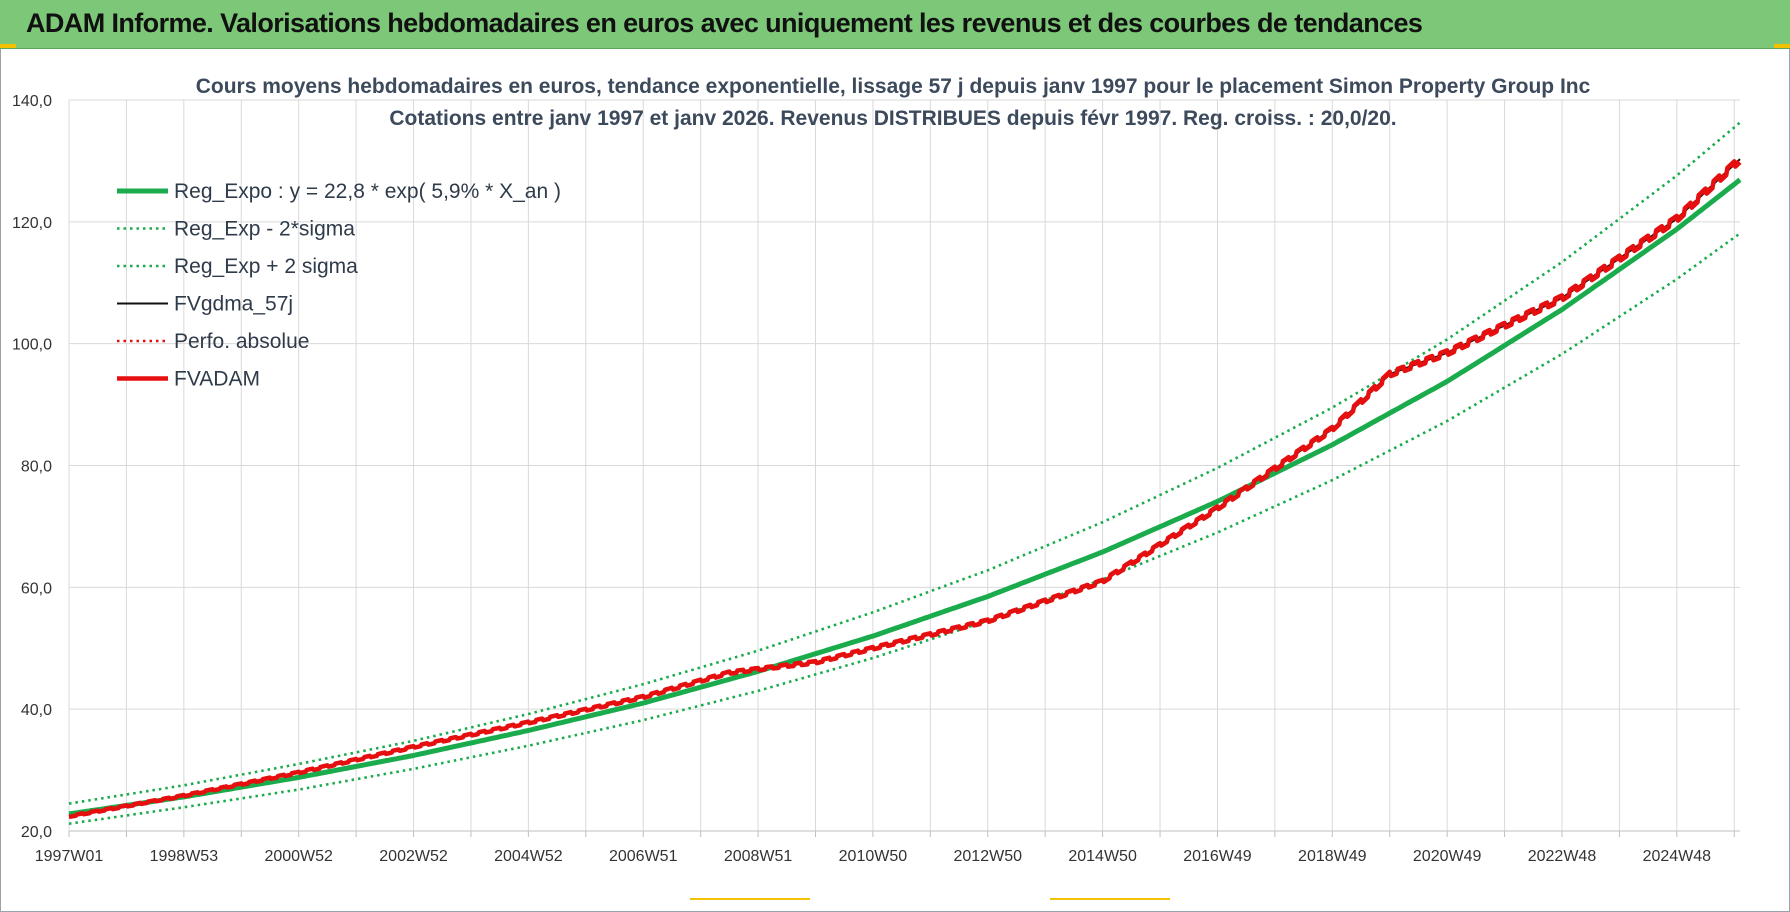 The image size is (1790, 912). Describe the element at coordinates (873, 856) in the screenshot. I see `x-tick-label: 2010W50` at that location.